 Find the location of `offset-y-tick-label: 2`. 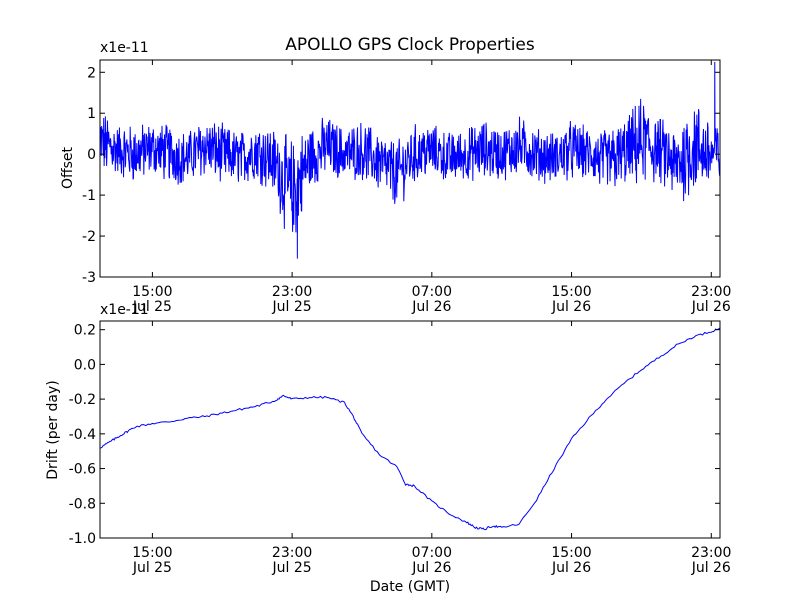

offset-y-tick-label: 2 is located at coordinates (91, 73).